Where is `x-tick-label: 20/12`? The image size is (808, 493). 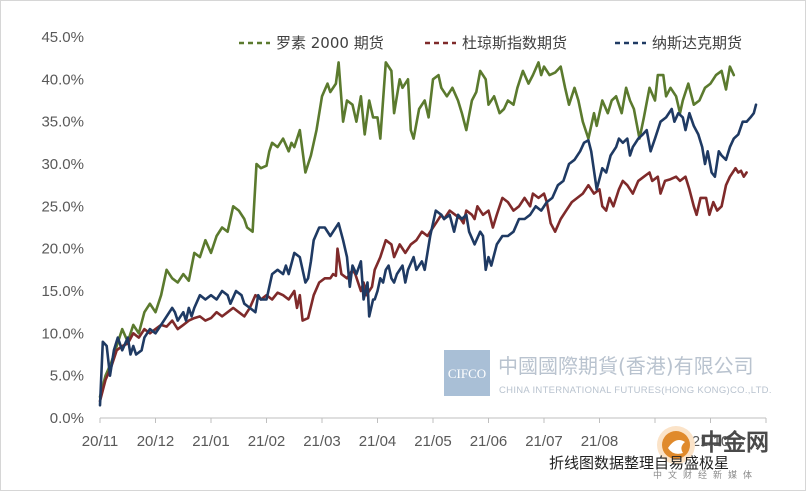 x-tick-label: 20/12 is located at coordinates (156, 441).